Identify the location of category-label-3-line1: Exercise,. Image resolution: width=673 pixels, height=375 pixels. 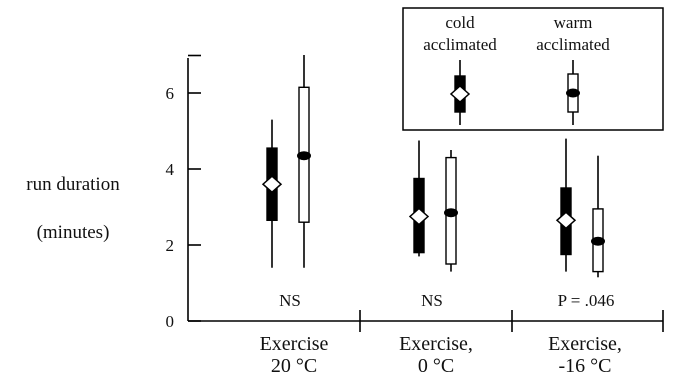
(585, 344).